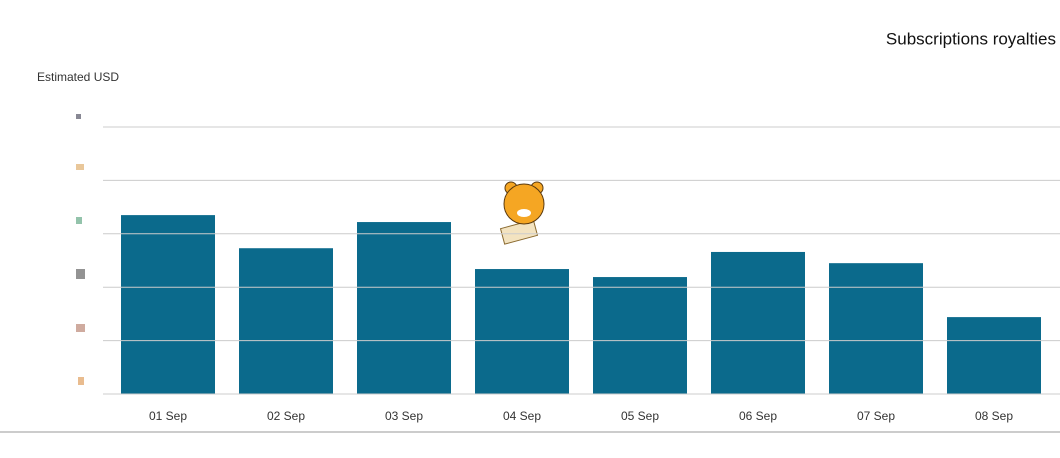 This screenshot has width=1060, height=458. What do you see at coordinates (758, 416) in the screenshot?
I see `x-tick-label: 06 Sep` at bounding box center [758, 416].